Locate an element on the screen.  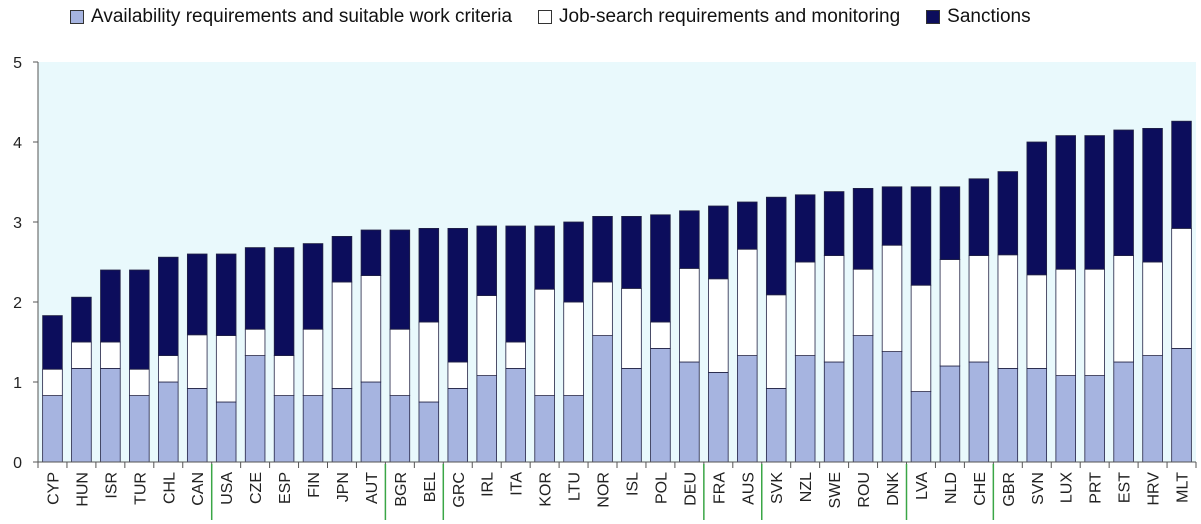
bar-segment-pol-s1 is located at coordinates (660, 335).